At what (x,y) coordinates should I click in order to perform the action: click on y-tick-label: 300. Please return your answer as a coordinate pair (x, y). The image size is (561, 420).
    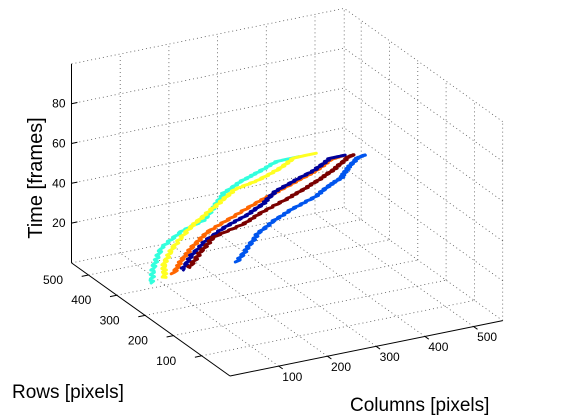
    Looking at the image, I should click on (110, 320).